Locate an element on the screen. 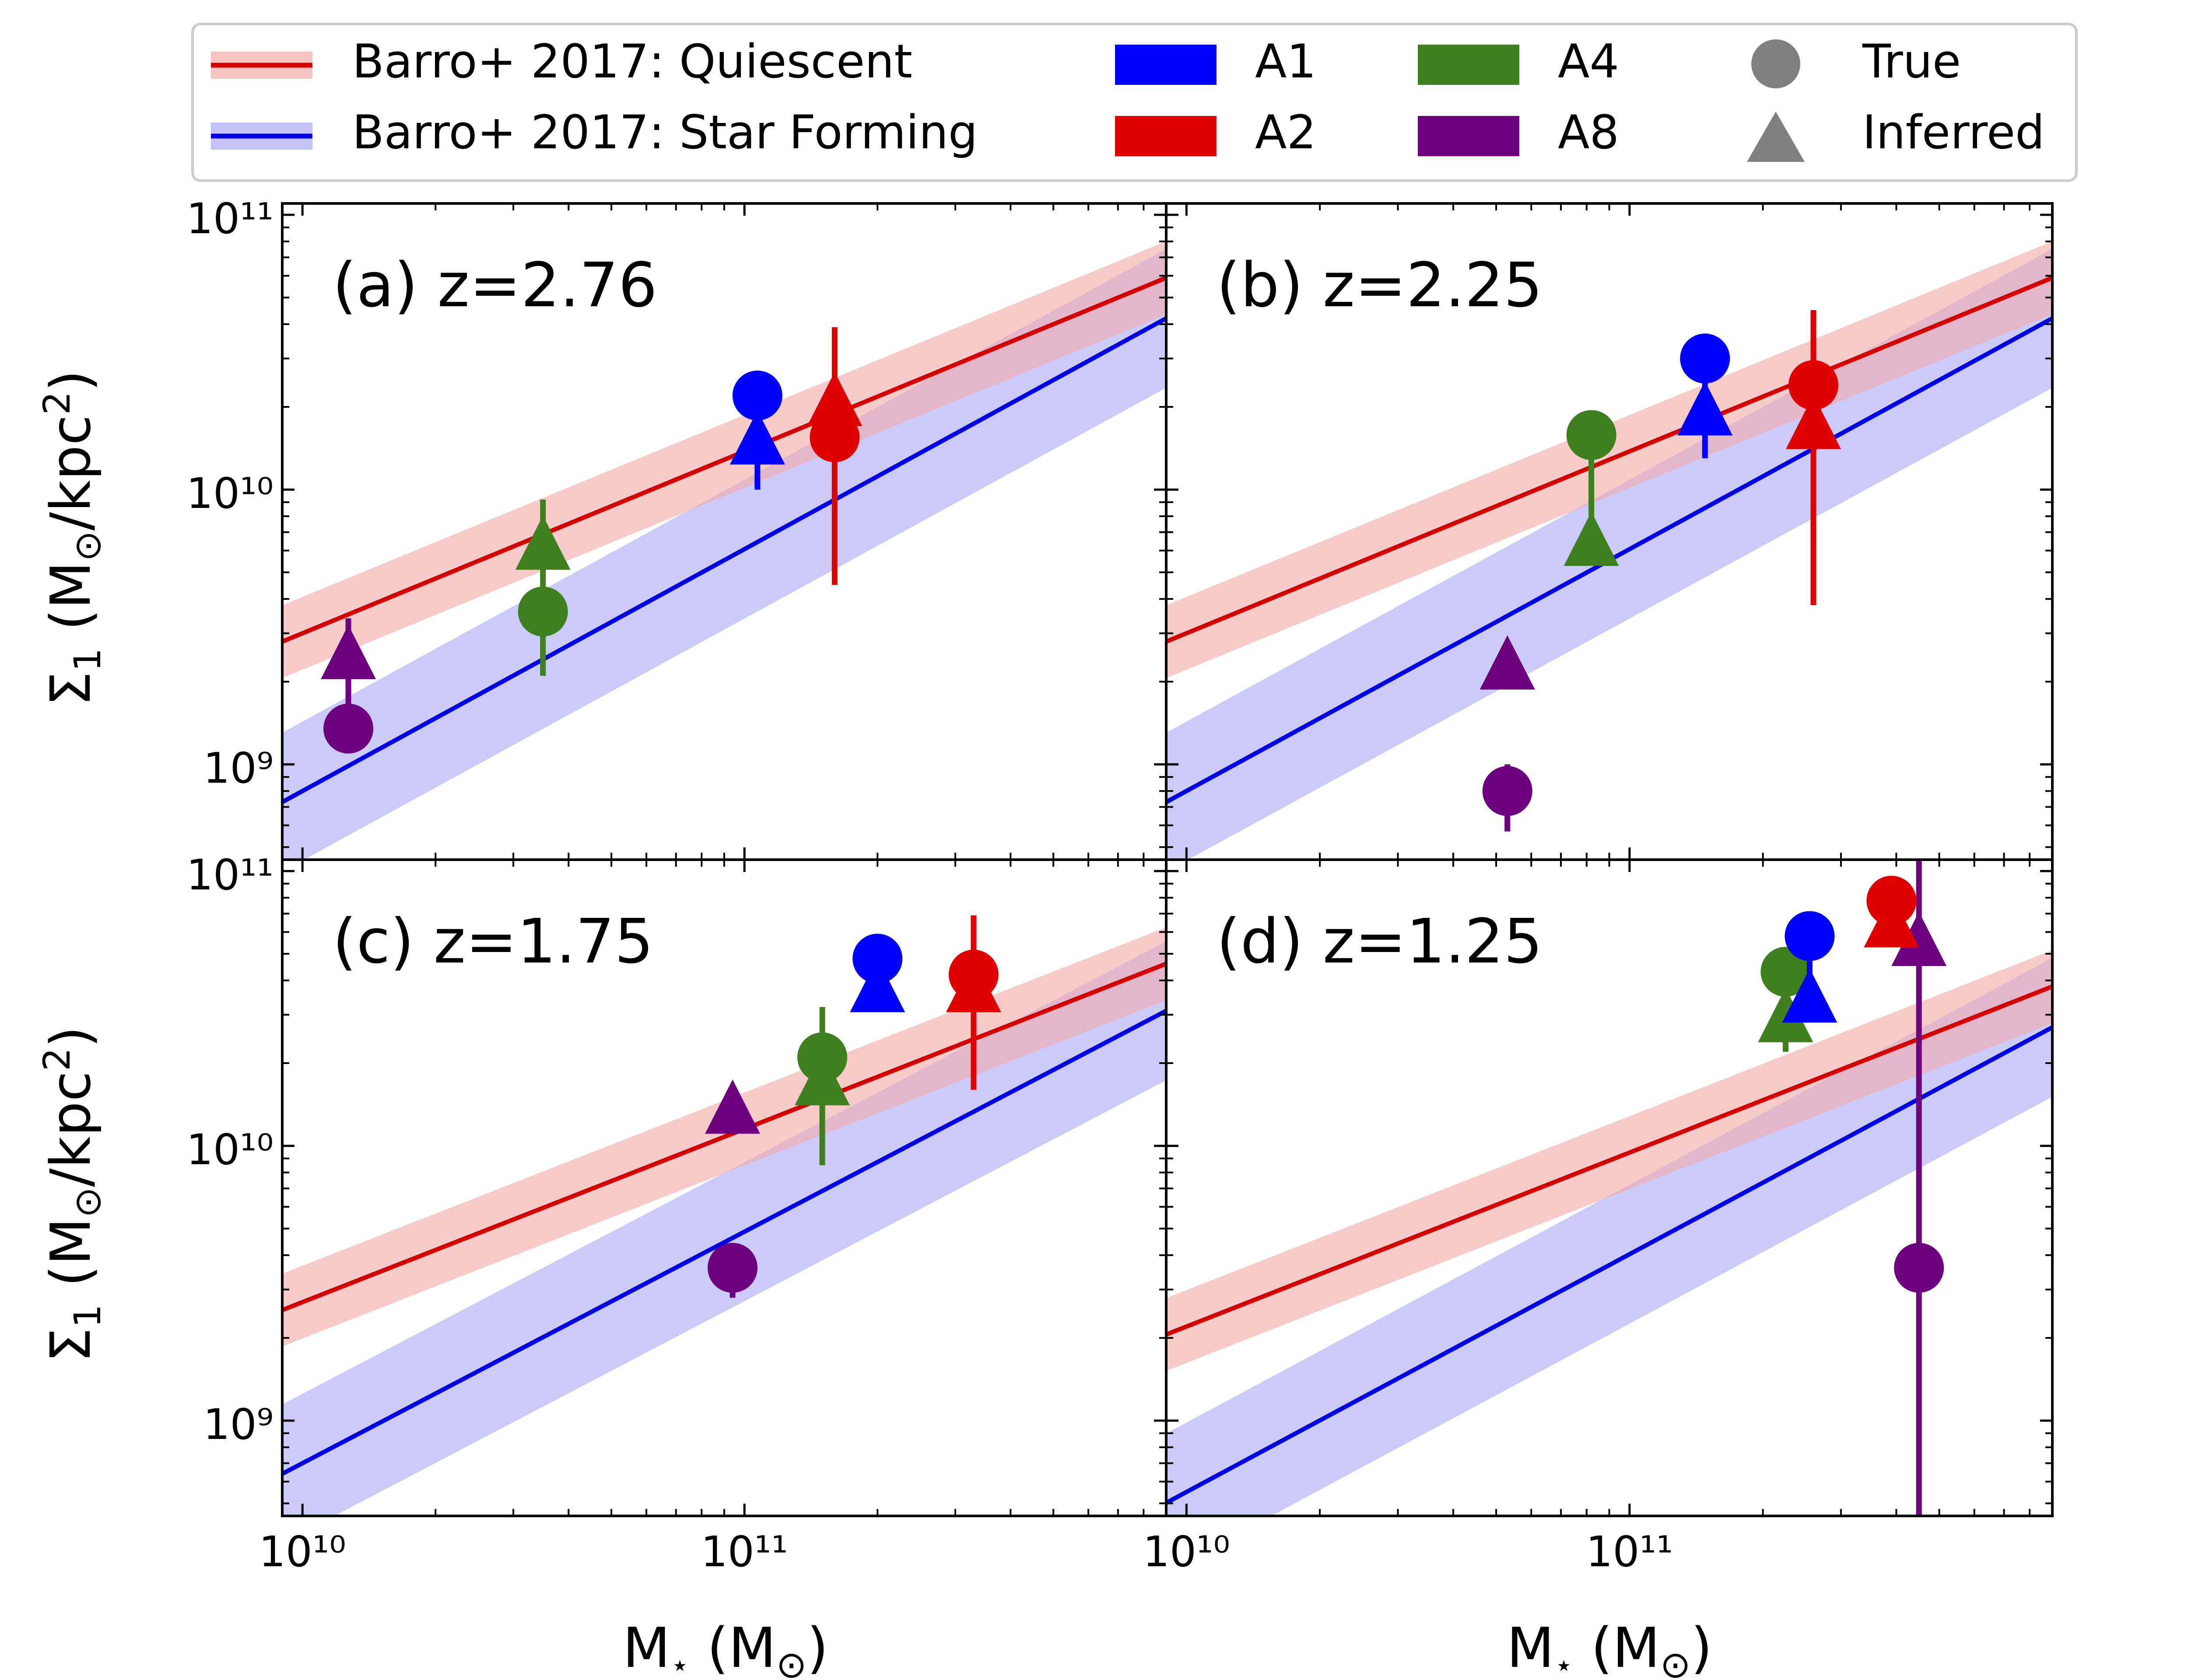 This screenshot has height=1680, width=2188. panel-label: (a) z=2.76 is located at coordinates (495, 285).